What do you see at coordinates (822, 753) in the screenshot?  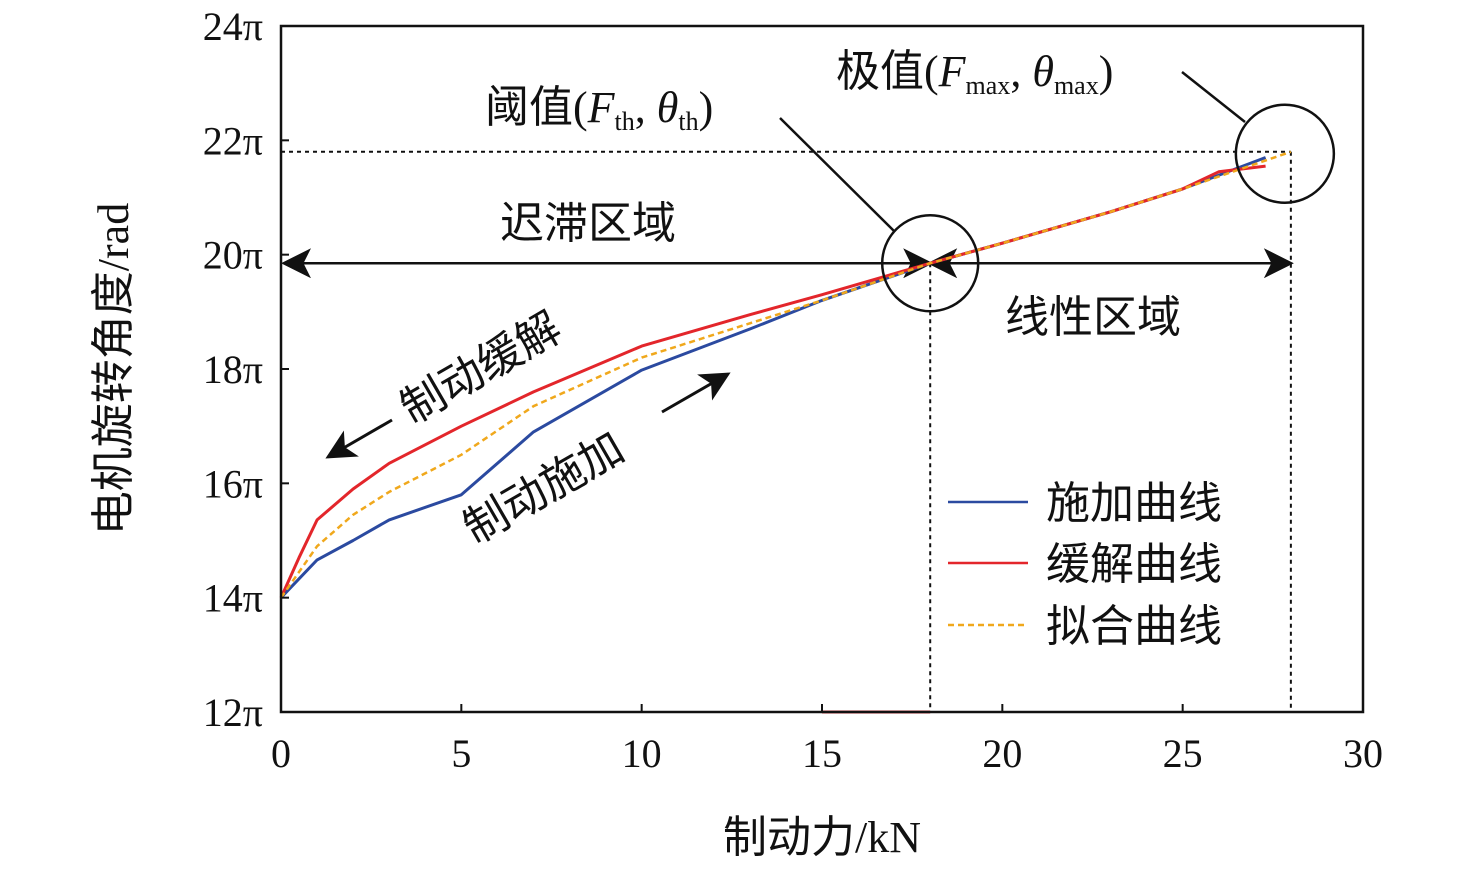 I see `x-tick-label: 15` at bounding box center [822, 753].